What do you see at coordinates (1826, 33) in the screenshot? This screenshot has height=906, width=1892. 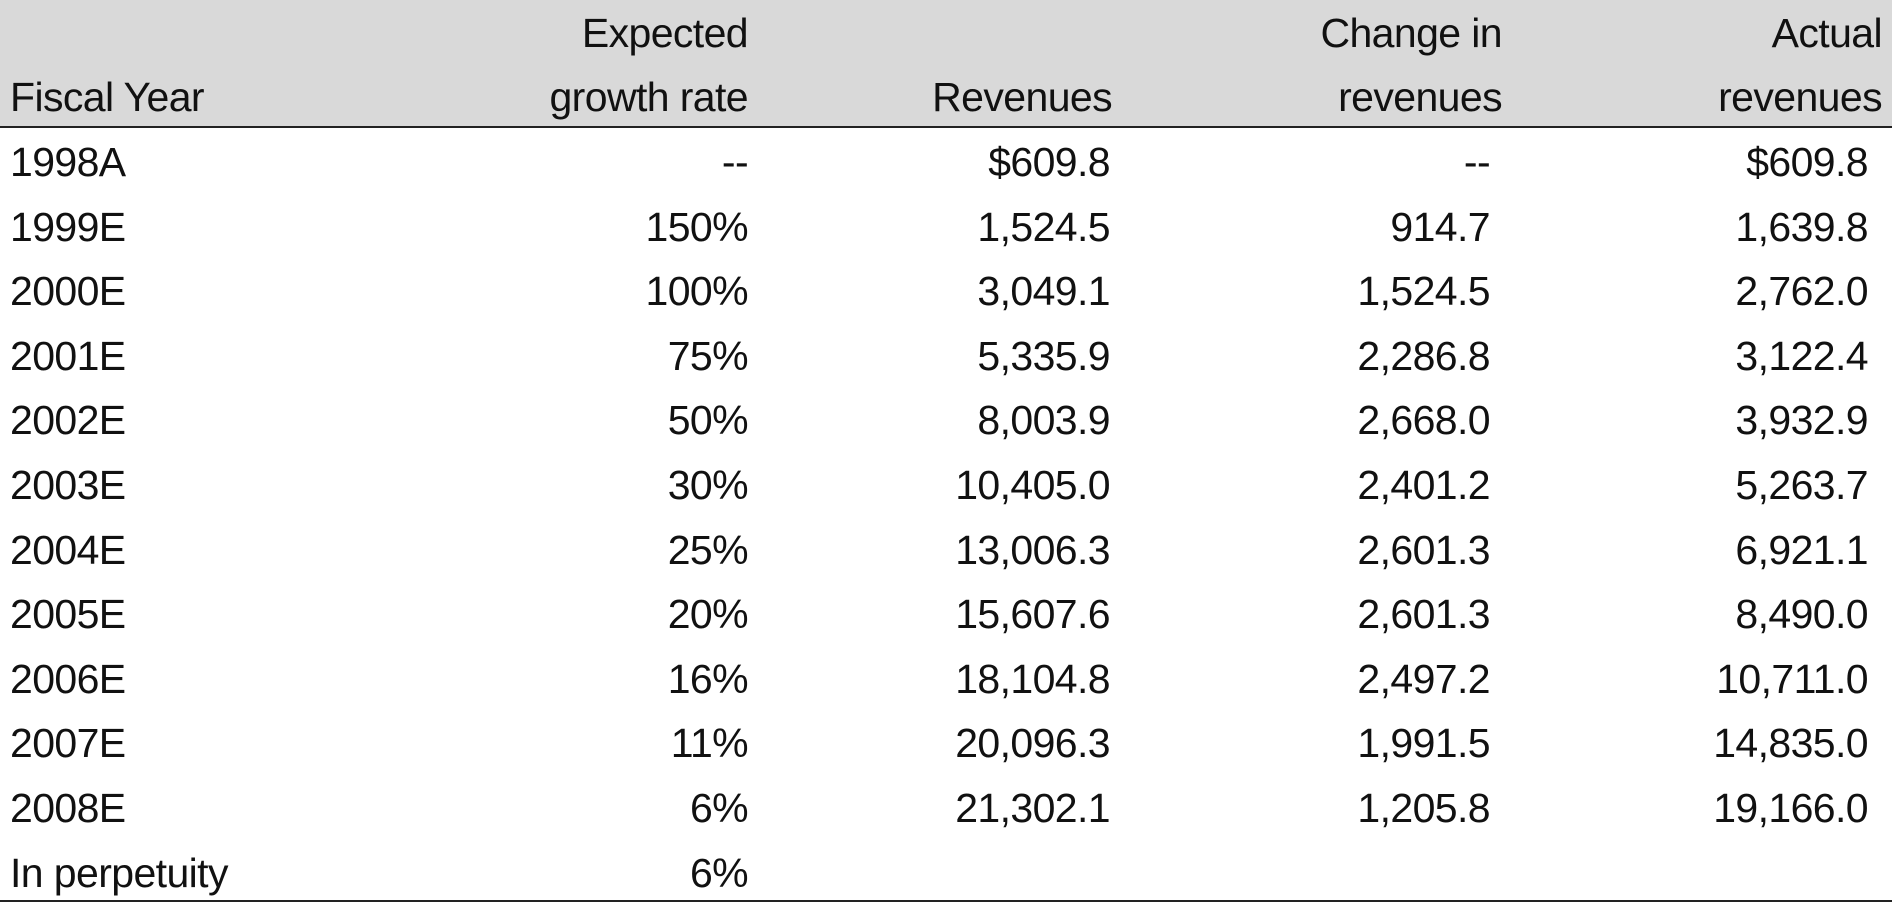 I see `header-actual-line1: Actual` at bounding box center [1826, 33].